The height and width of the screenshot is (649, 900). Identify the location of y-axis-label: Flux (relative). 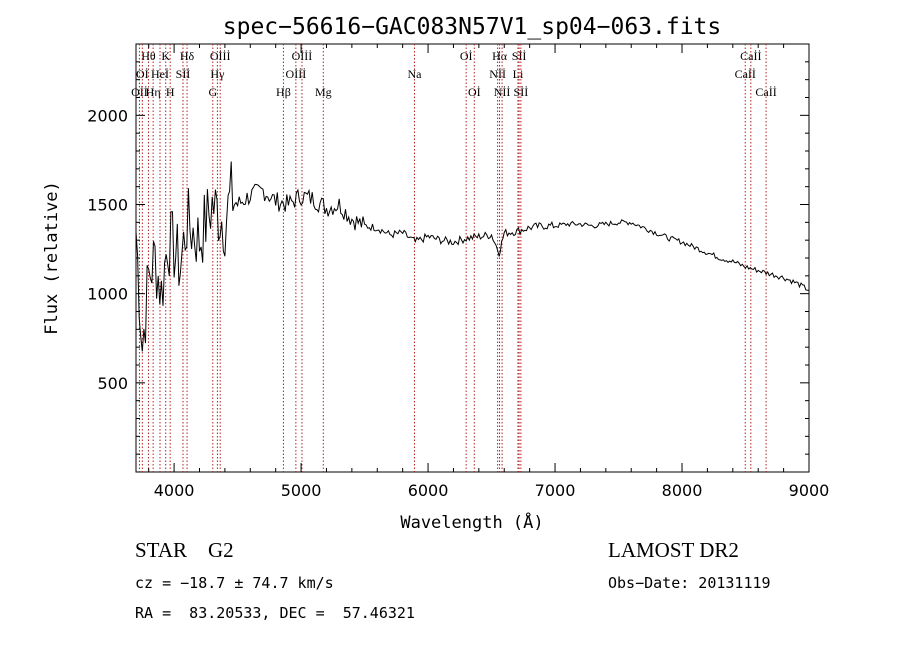
(52, 258).